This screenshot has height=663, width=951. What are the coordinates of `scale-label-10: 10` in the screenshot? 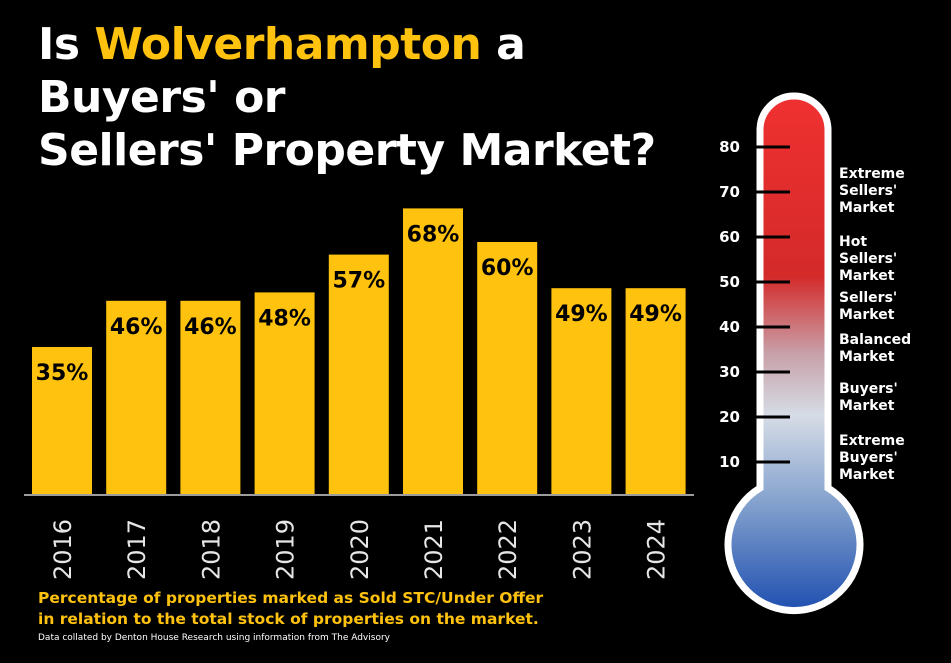 It's located at (729, 462).